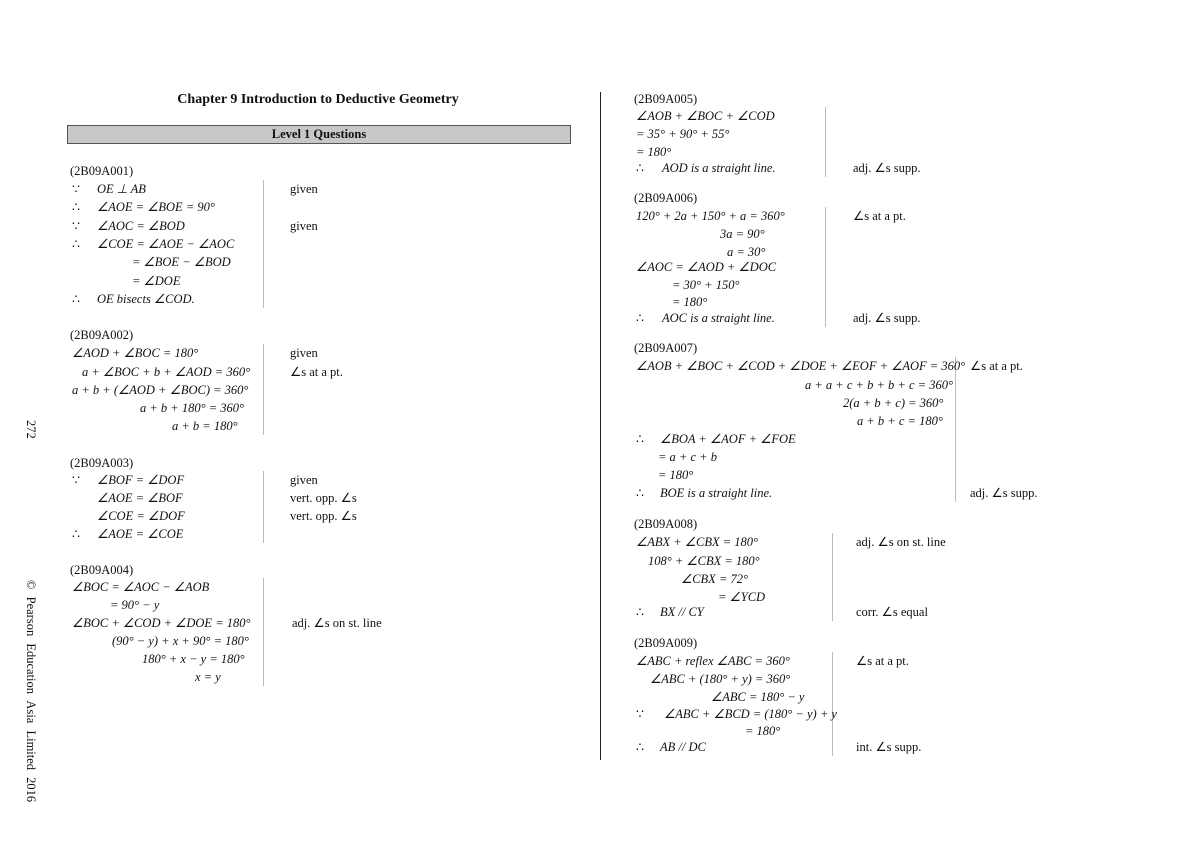 This screenshot has width=1200, height=849. What do you see at coordinates (121, 189) in the screenshot?
I see `statement: OE ⊥ AB` at bounding box center [121, 189].